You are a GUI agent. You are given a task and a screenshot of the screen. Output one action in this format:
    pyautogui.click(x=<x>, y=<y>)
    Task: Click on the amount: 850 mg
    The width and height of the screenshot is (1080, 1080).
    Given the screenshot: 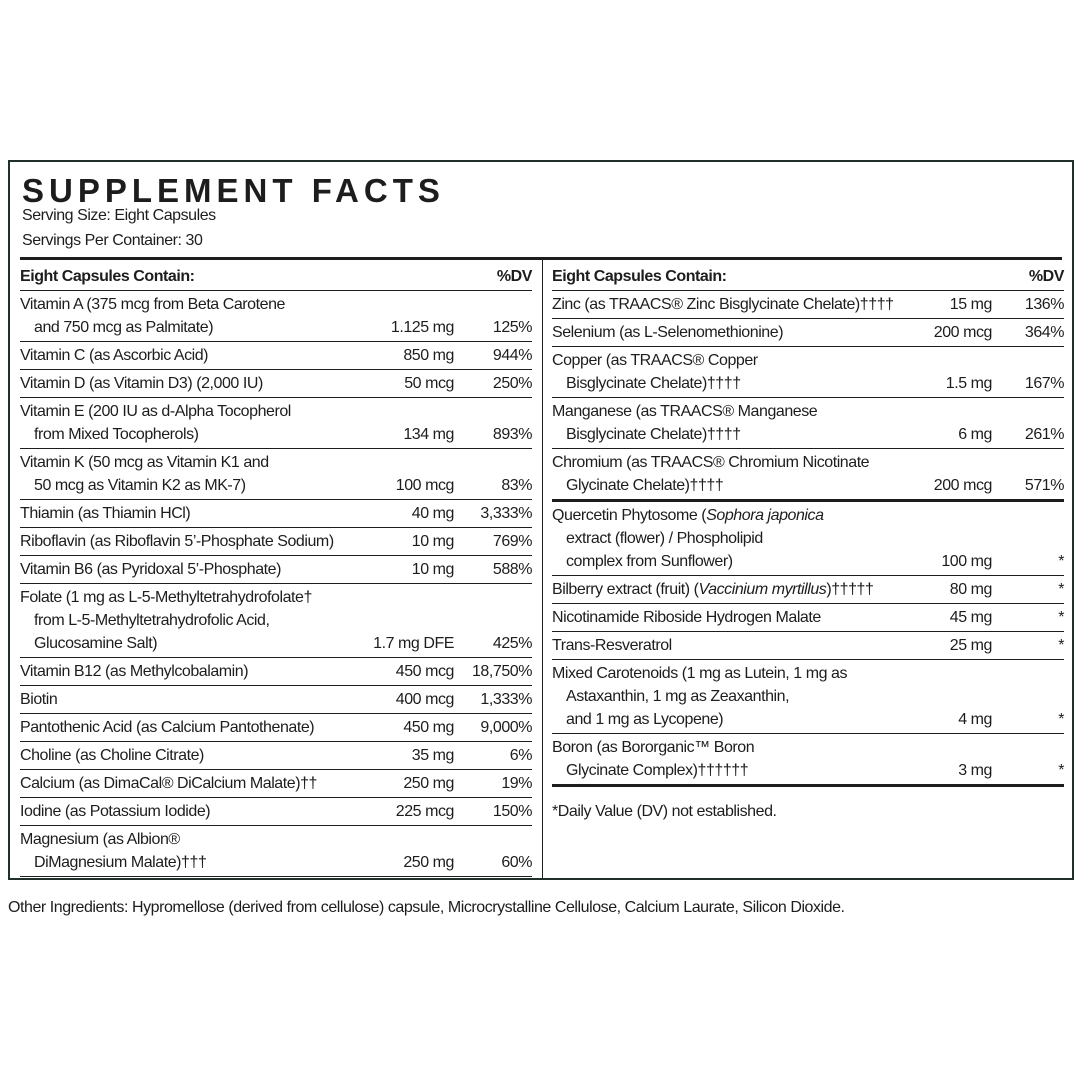 What is the action you would take?
    pyautogui.click(x=428, y=355)
    